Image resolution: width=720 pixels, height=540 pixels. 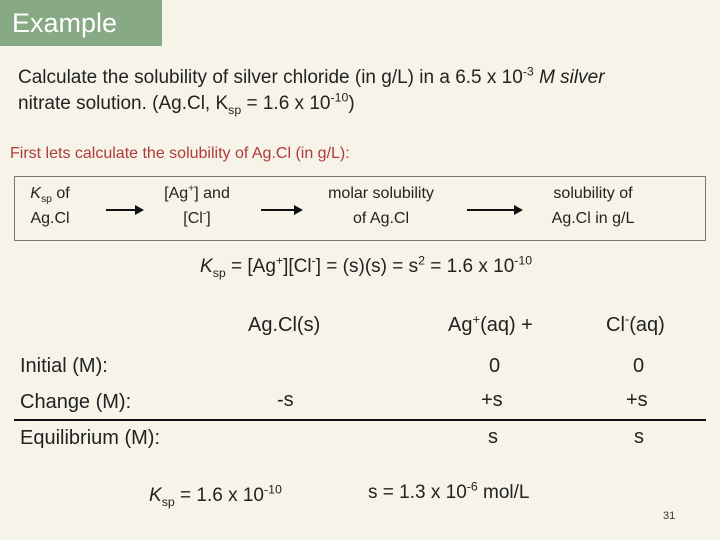 What do you see at coordinates (449, 491) in the screenshot?
I see `solubility-result: s = 1.3 x 10-6 mol/L` at bounding box center [449, 491].